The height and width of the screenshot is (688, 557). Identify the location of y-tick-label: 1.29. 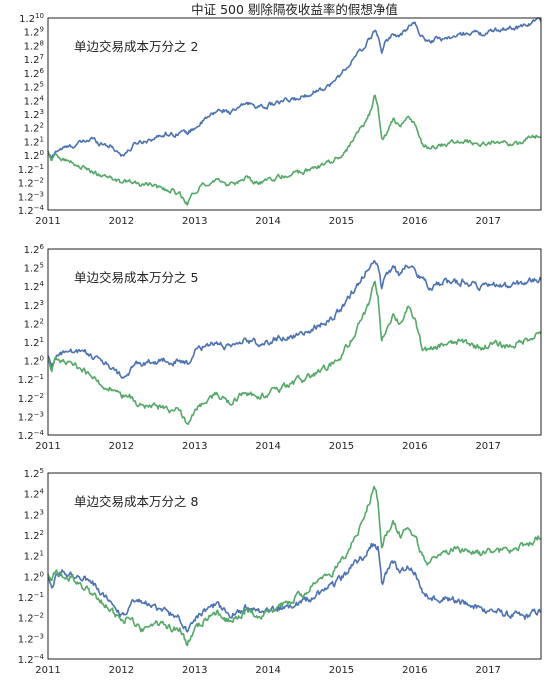
(34, 32).